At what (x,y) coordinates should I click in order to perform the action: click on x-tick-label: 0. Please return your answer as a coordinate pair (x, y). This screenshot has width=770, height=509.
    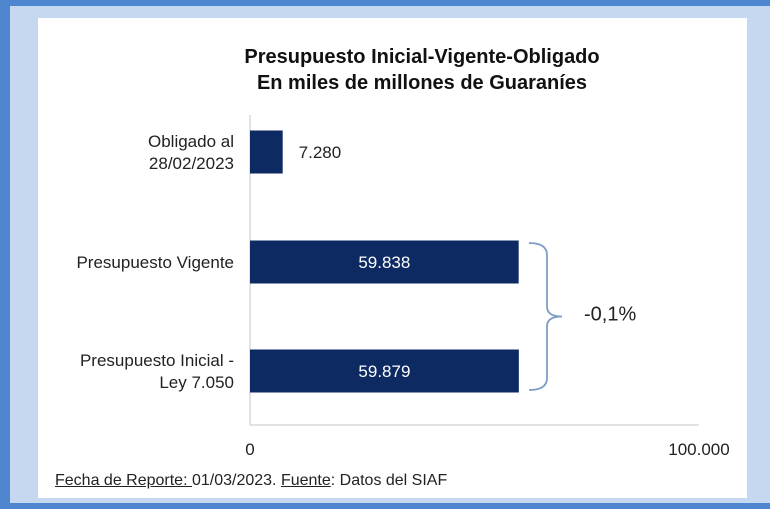
    Looking at the image, I should click on (249, 449).